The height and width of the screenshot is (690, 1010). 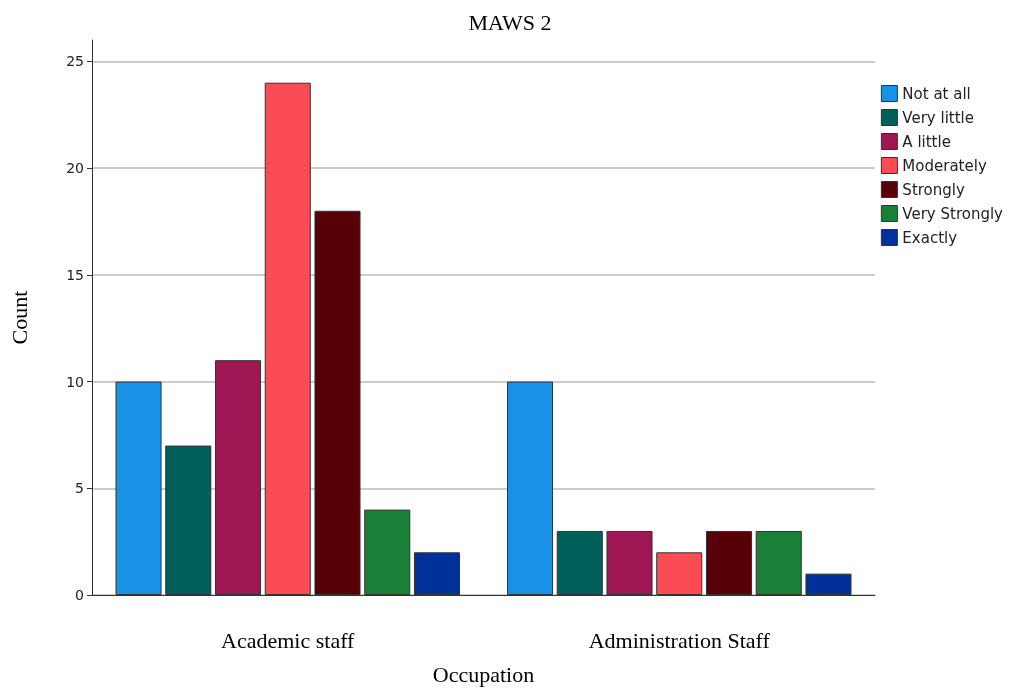 What do you see at coordinates (953, 213) in the screenshot?
I see `legend-label: Very Strongly` at bounding box center [953, 213].